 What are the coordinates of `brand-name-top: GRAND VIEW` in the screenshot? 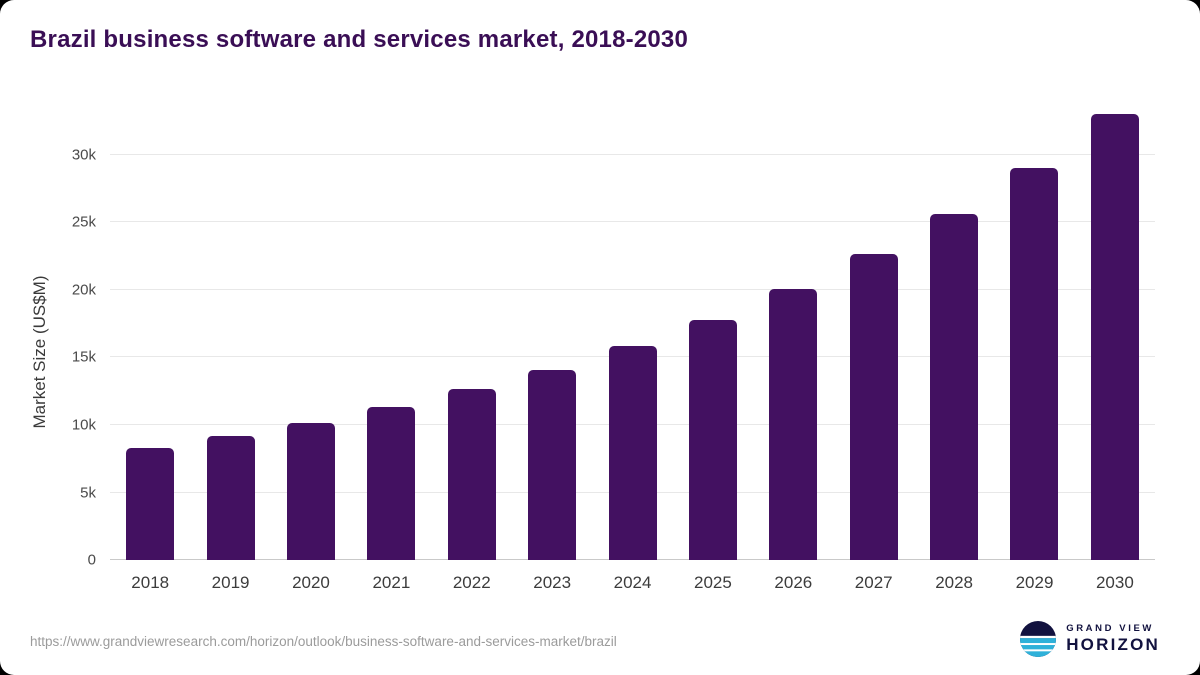 It's located at (1110, 628).